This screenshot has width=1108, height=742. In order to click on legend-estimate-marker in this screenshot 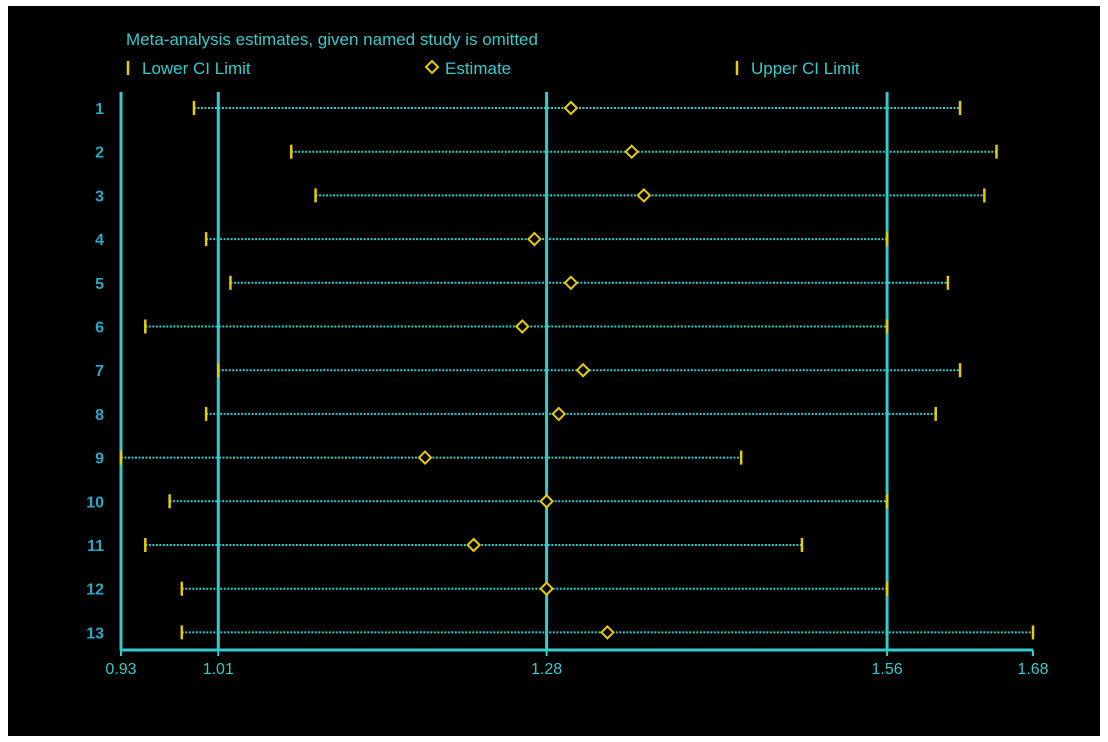, I will do `click(432, 67)`.